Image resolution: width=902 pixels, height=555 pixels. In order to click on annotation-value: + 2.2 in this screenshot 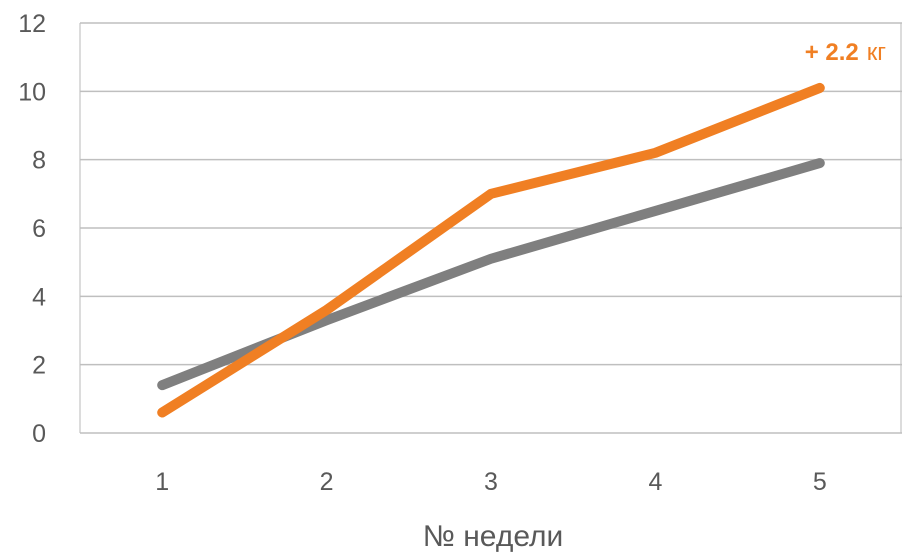, I will do `click(832, 52)`.